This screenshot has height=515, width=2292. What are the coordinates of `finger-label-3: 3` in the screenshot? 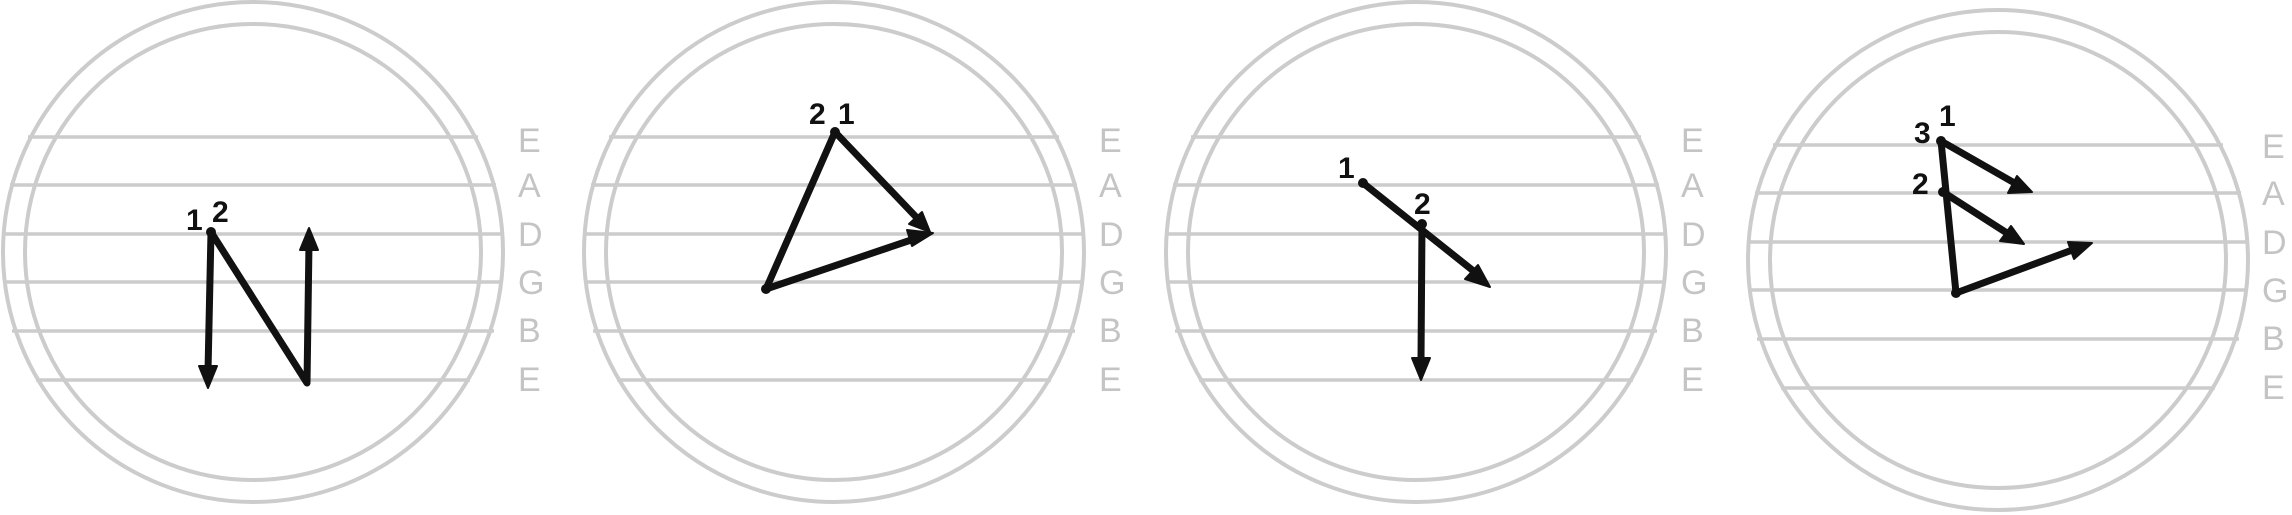 It's located at (1922, 133).